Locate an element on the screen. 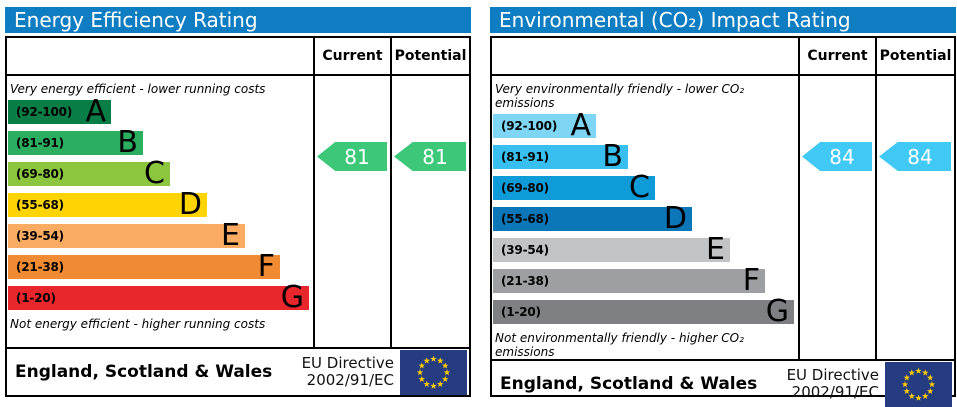 Image resolution: width=957 pixels, height=407 pixels. current-rating-value: 84 is located at coordinates (842, 156).